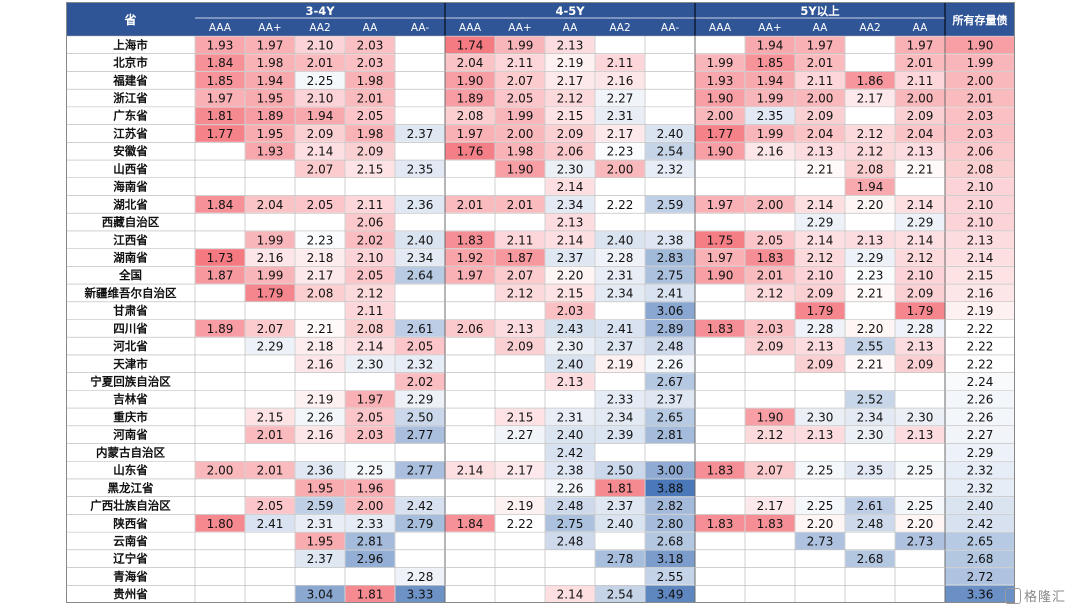  I want to click on cell-value: 2.05, so click(770, 240).